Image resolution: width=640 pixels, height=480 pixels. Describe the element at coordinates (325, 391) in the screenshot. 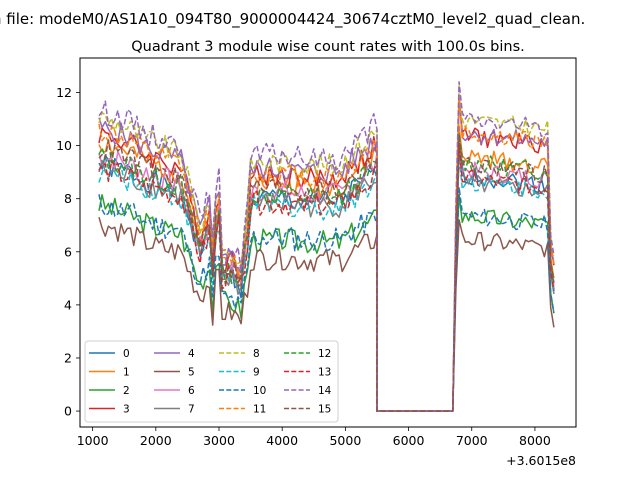

I see `legend-label-14: 14` at that location.